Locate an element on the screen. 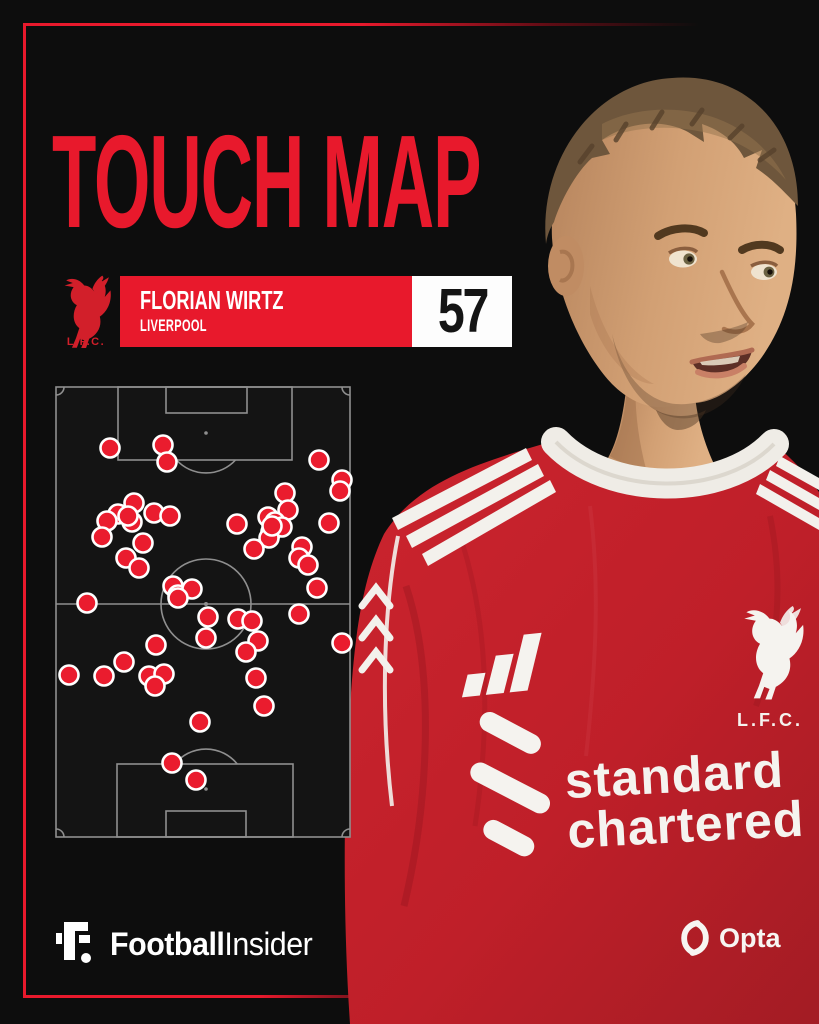  adidas-shoulder-stripes-right is located at coordinates (787, 493).